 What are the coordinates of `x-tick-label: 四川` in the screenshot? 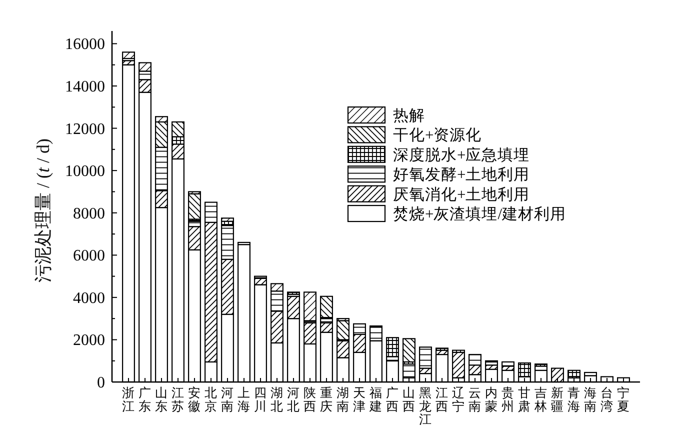 It's located at (260, 400).